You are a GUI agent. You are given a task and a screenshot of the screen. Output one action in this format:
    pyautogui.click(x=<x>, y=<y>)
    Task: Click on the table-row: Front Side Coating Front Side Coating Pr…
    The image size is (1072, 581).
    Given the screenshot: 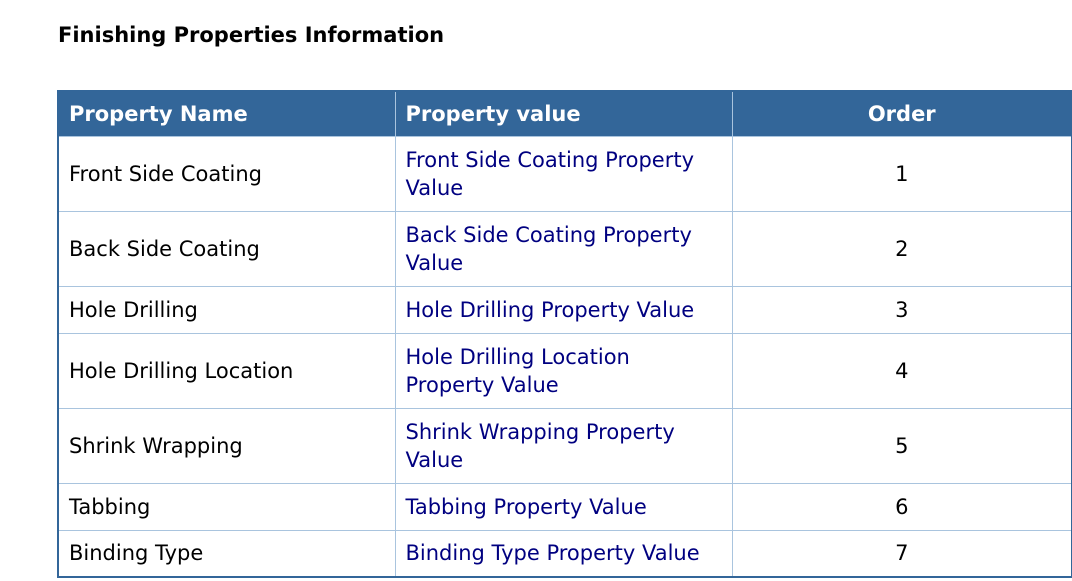 What is the action you would take?
    pyautogui.click(x=564, y=173)
    